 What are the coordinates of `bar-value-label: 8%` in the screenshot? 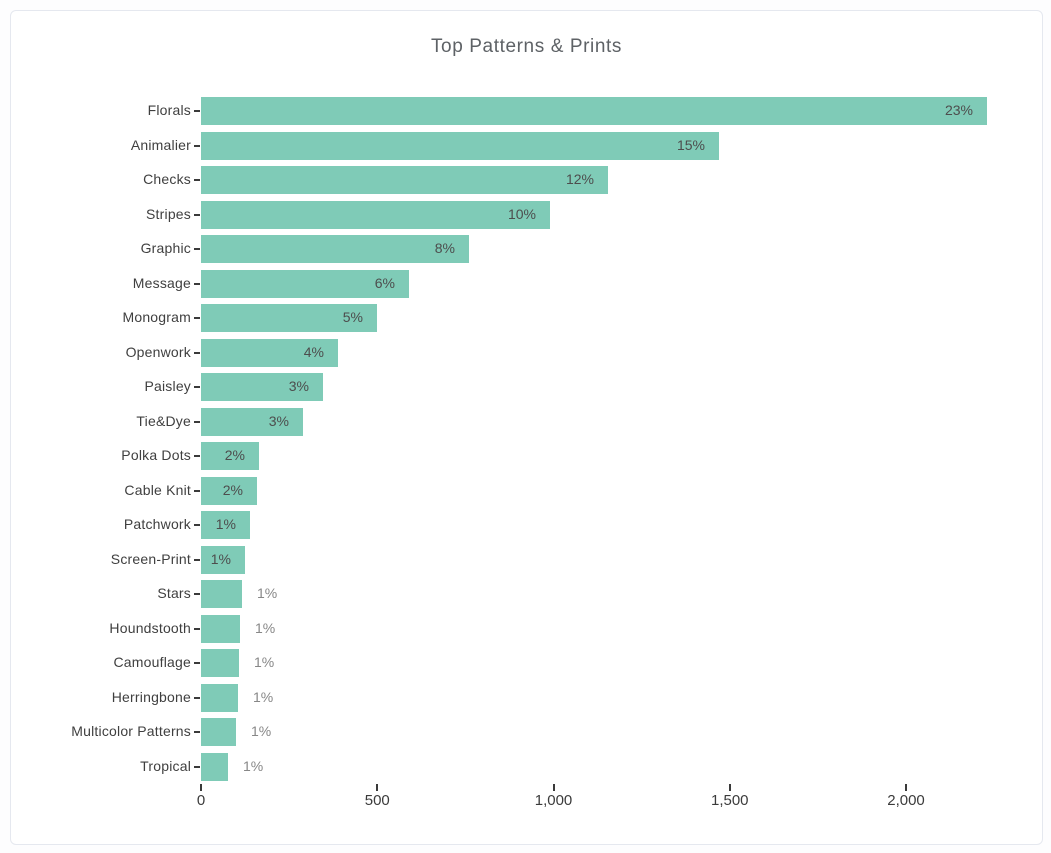 It's located at (444, 248).